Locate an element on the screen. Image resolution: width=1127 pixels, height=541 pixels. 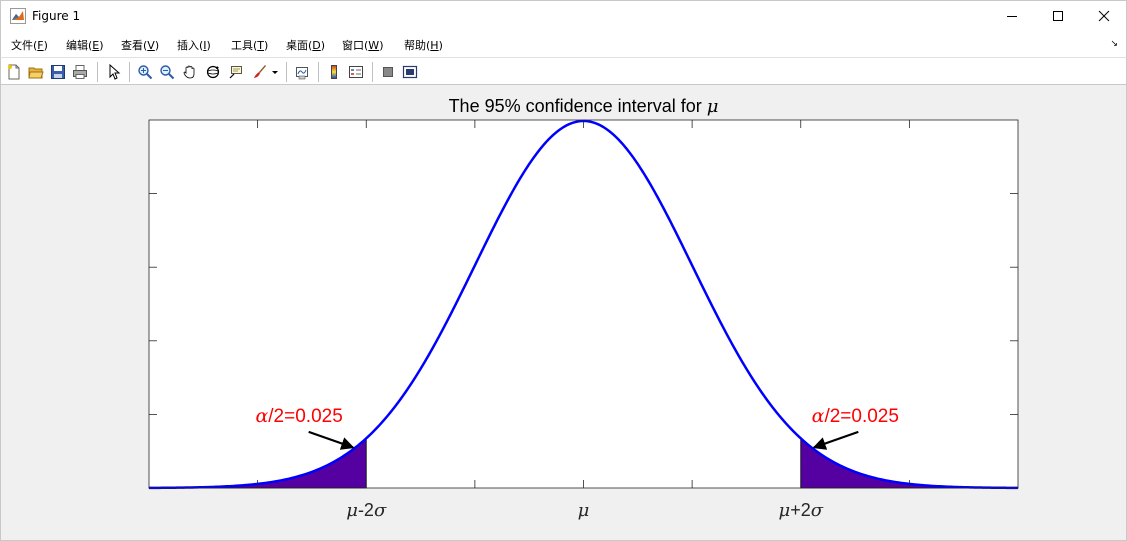
save-icon is located at coordinates (58, 72).